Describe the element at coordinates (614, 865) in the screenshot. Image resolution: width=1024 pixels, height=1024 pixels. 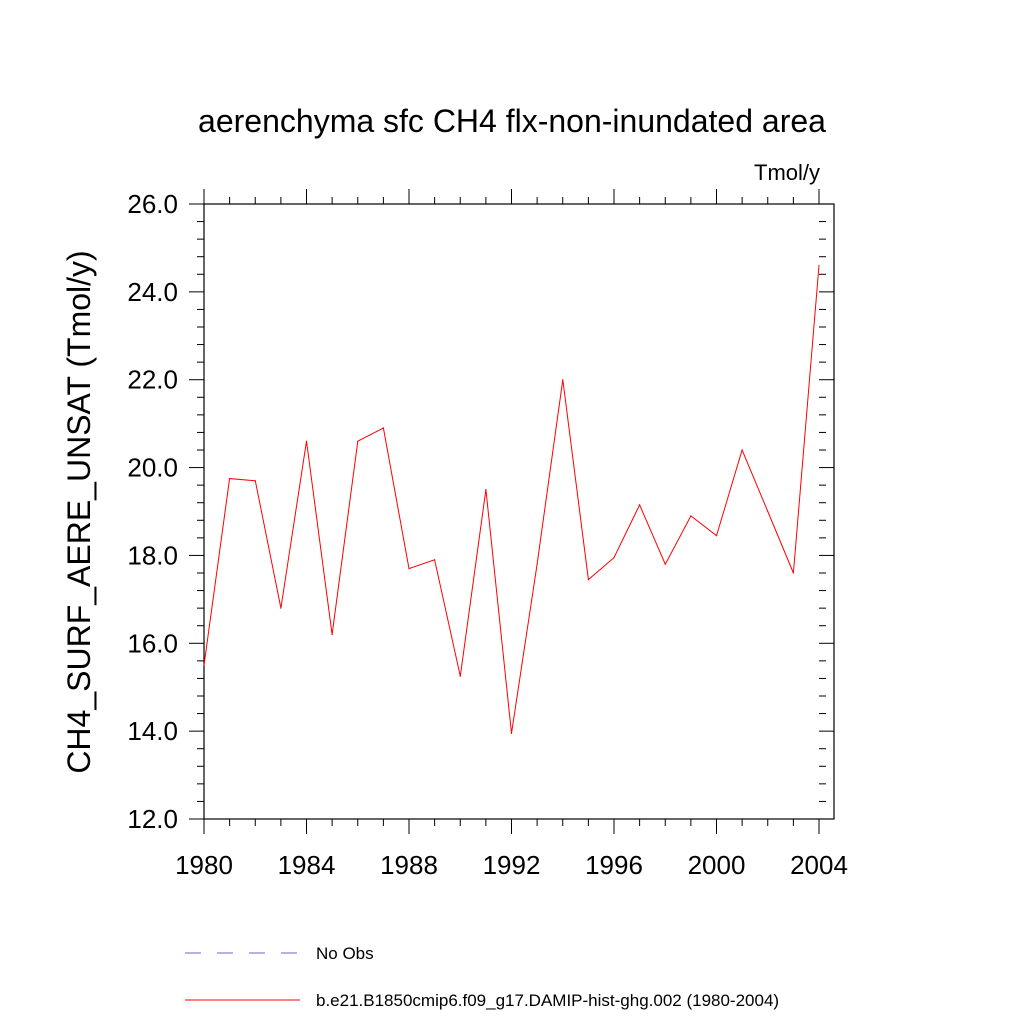
I see `x-tick-label: 1996` at that location.